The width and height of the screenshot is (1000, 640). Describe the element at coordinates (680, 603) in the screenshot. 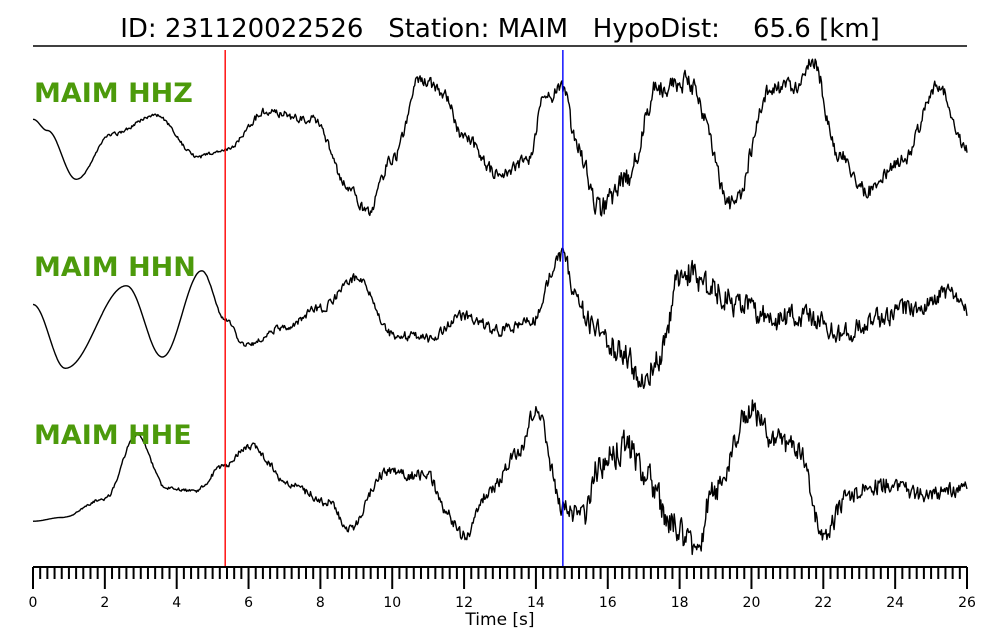

I see `x-tick-label: 18` at that location.